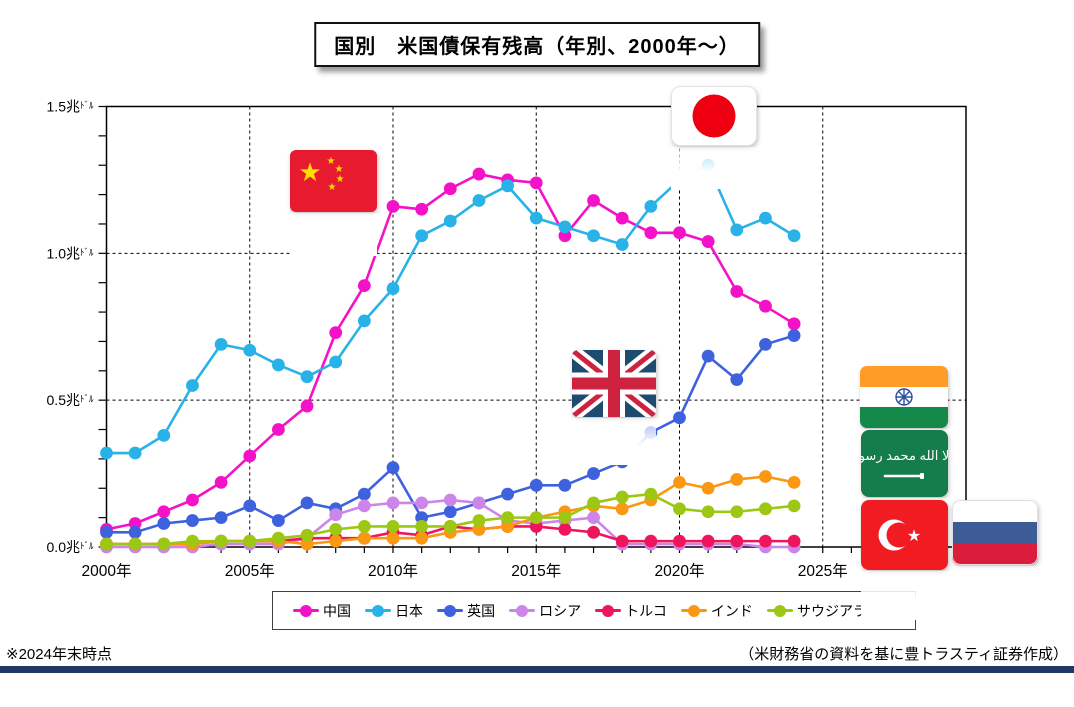 The width and height of the screenshot is (1074, 707). What do you see at coordinates (393, 526) in the screenshot?
I see `data-point-saudi_arabia-2010` at bounding box center [393, 526].